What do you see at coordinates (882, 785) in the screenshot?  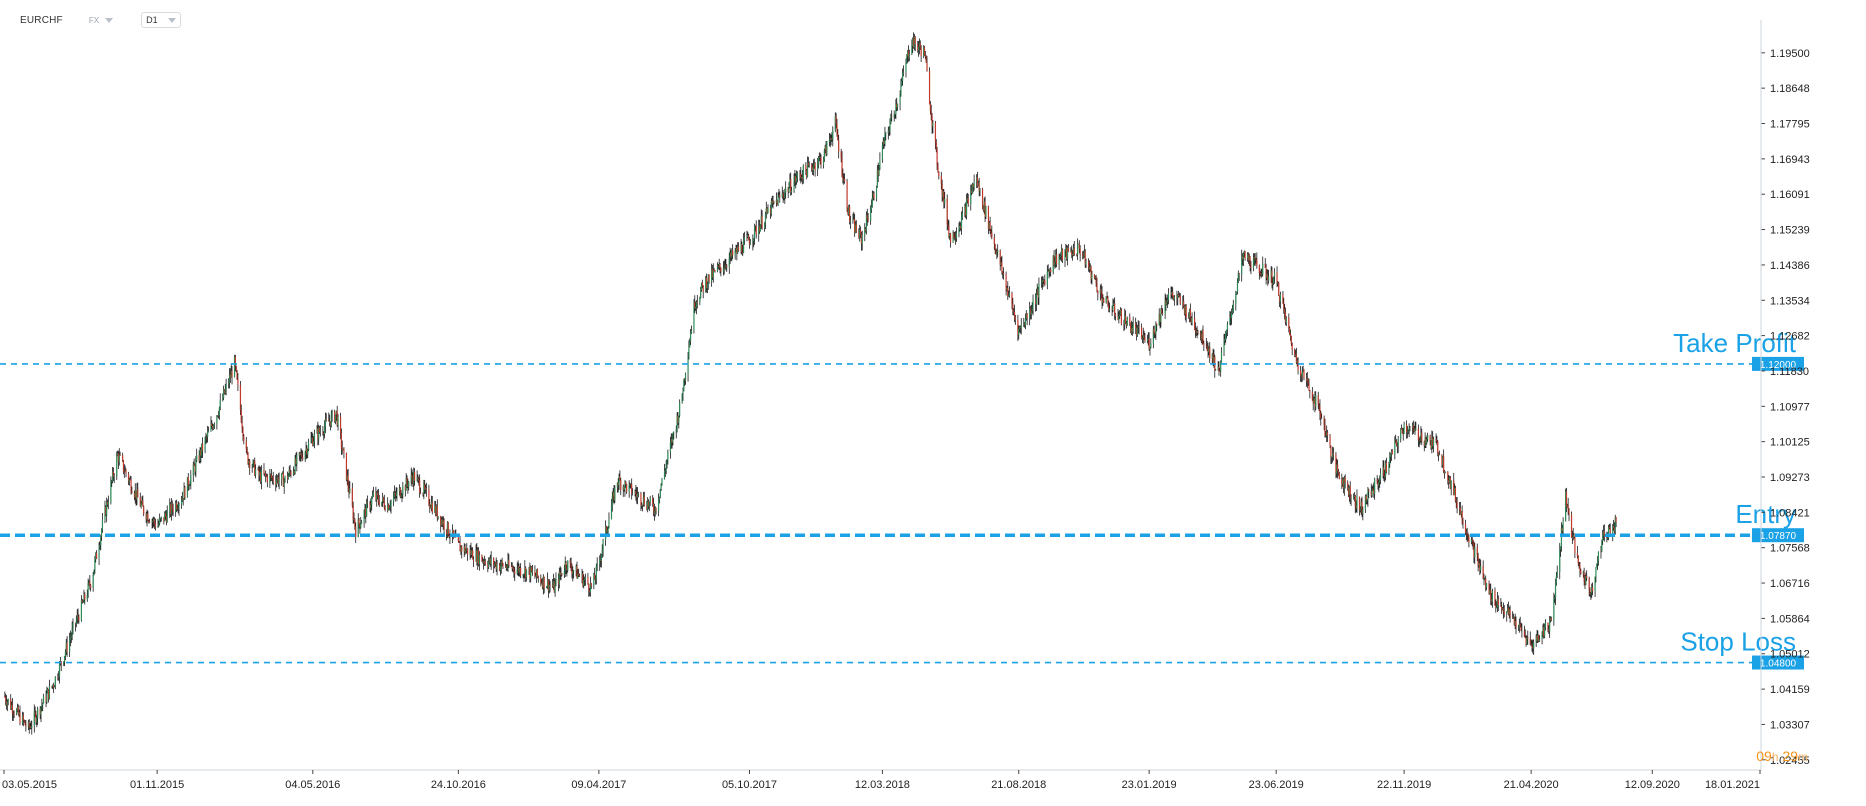 I see `x-tick-label: 12.03.2018` at bounding box center [882, 785].